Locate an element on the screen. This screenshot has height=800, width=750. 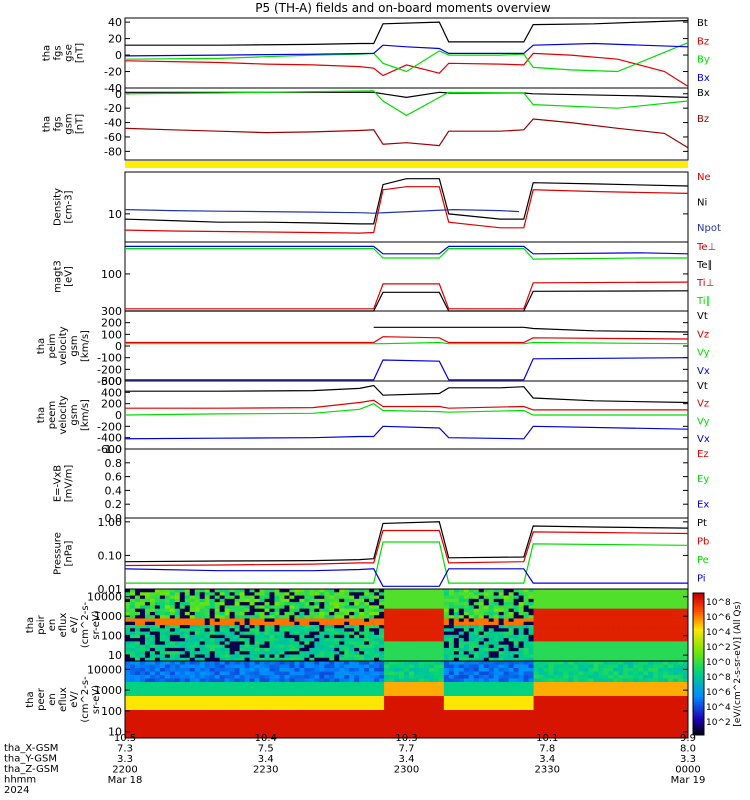
legend-Vx: Vx is located at coordinates (703, 371).